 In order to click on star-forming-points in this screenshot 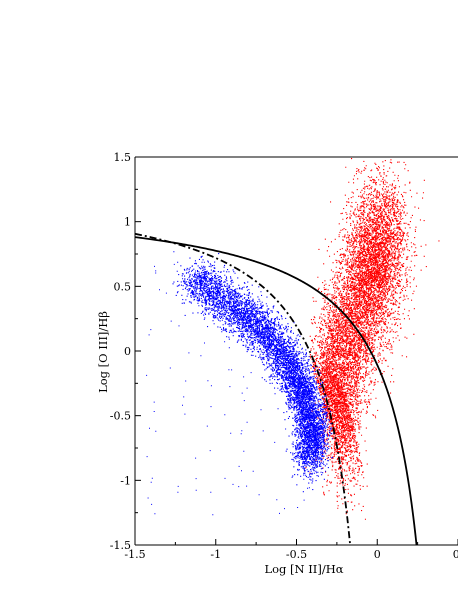, I will do `click(253, 372)`.